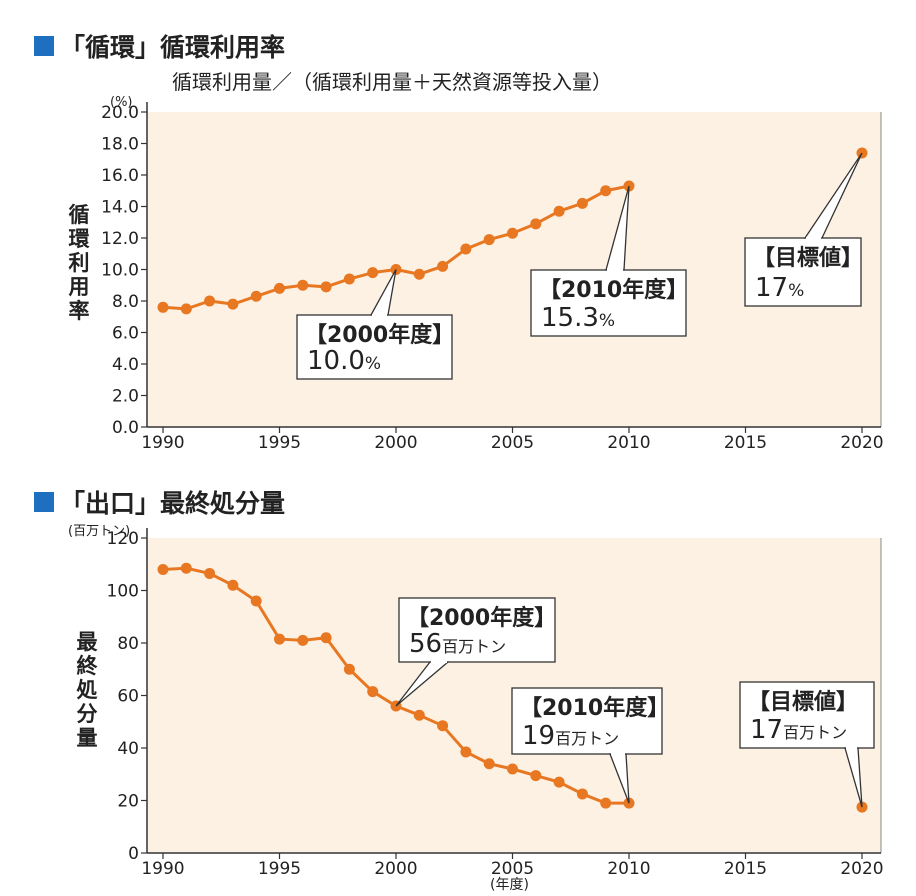 This screenshot has height=896, width=916. I want to click on y-tick-label: 8.0, so click(125, 302).